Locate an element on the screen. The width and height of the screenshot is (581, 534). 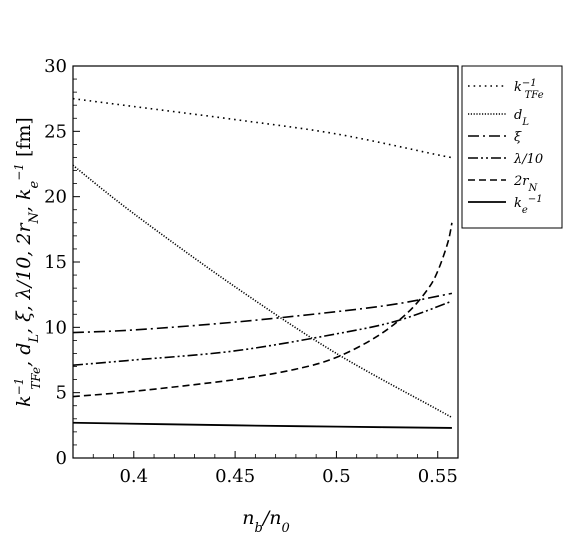
y-tick-label: 15 is located at coordinates (55, 262).